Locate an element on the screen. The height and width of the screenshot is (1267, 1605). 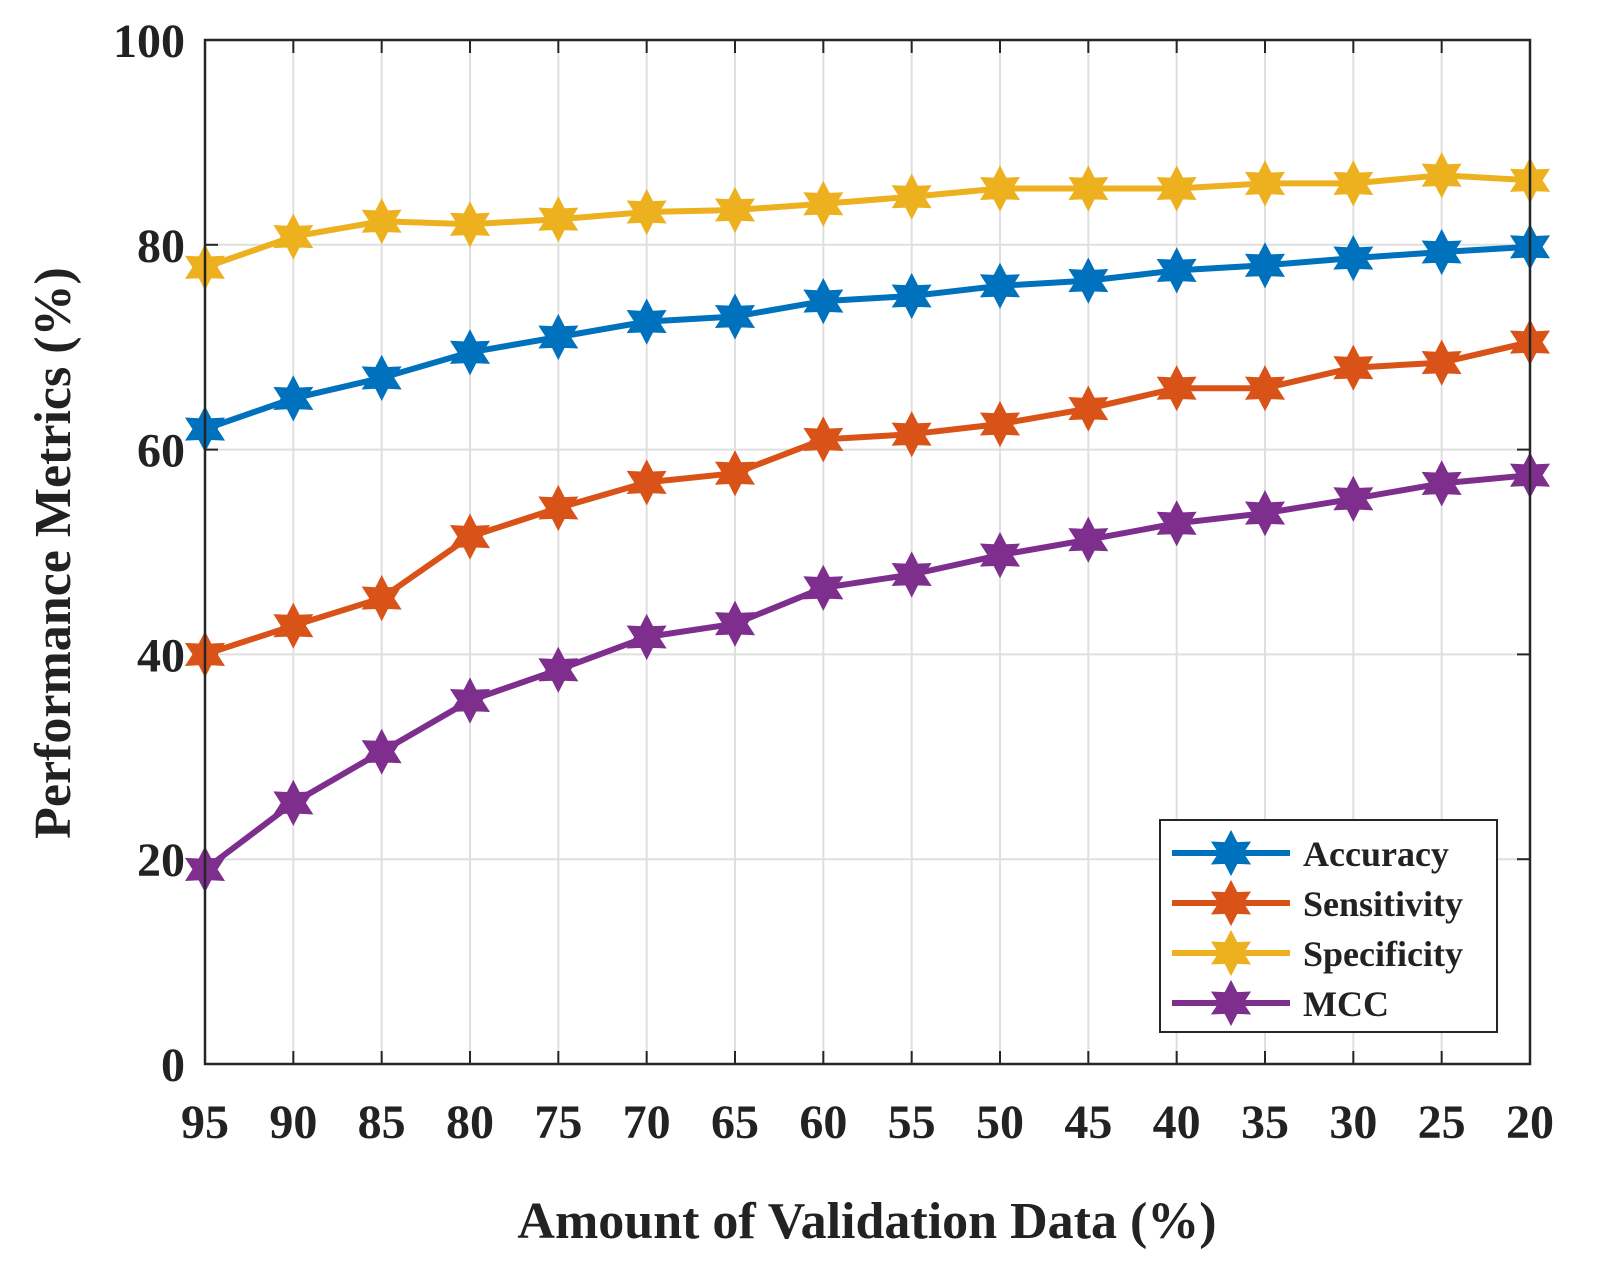
legend-label-specificity: Specificity is located at coordinates (1383, 954).